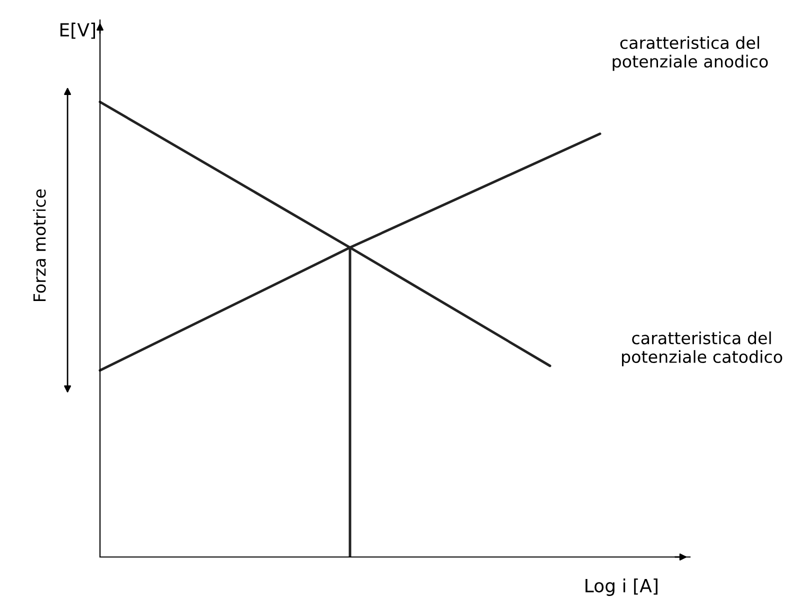  What do you see at coordinates (622, 587) in the screenshot?
I see `x-axis-title: Log i [A]` at bounding box center [622, 587].